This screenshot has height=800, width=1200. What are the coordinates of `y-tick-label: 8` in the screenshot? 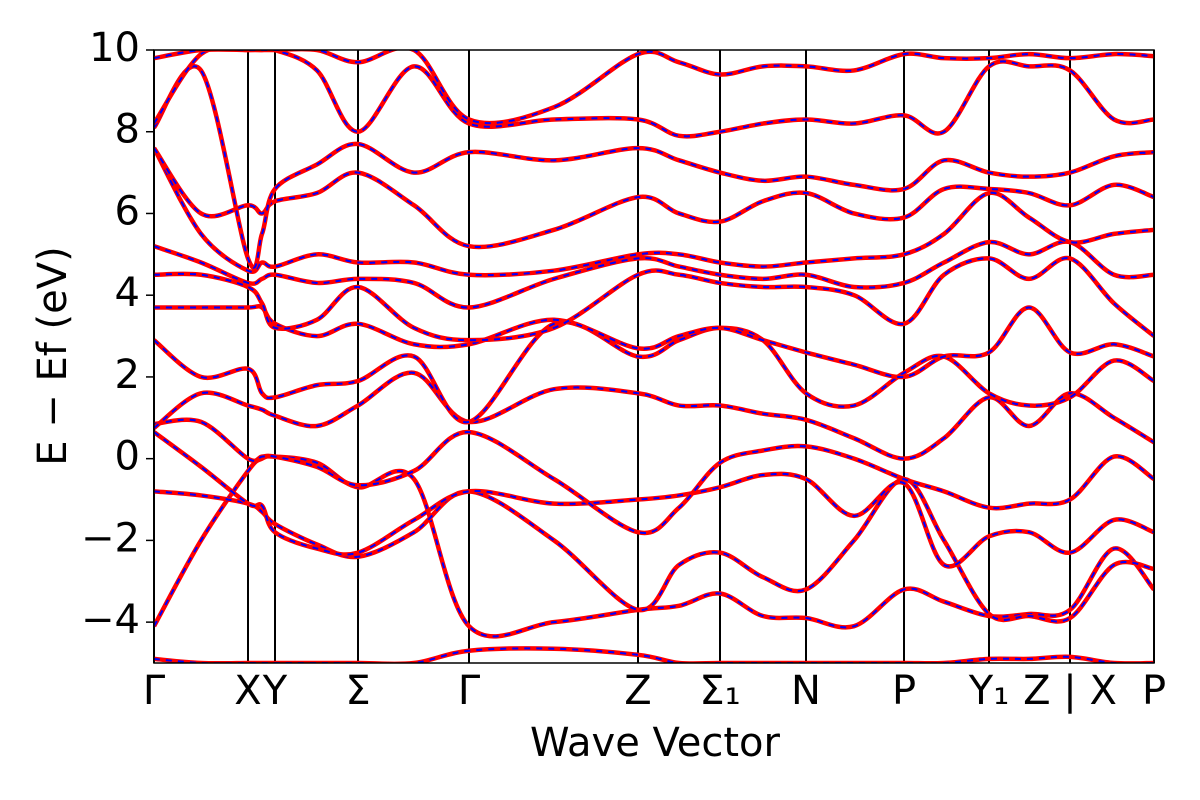 It's located at (127, 130).